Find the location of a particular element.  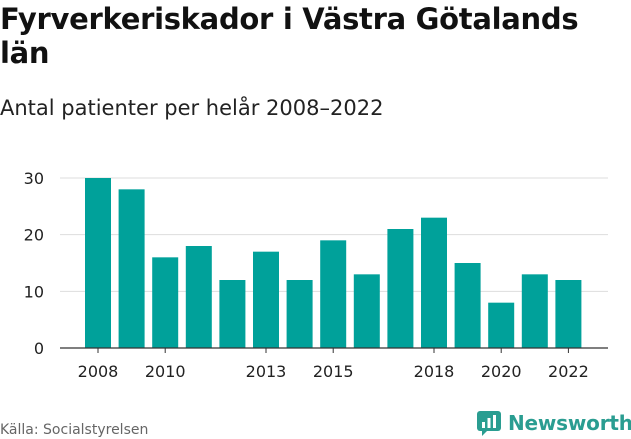

bar-2019 is located at coordinates (467, 305).